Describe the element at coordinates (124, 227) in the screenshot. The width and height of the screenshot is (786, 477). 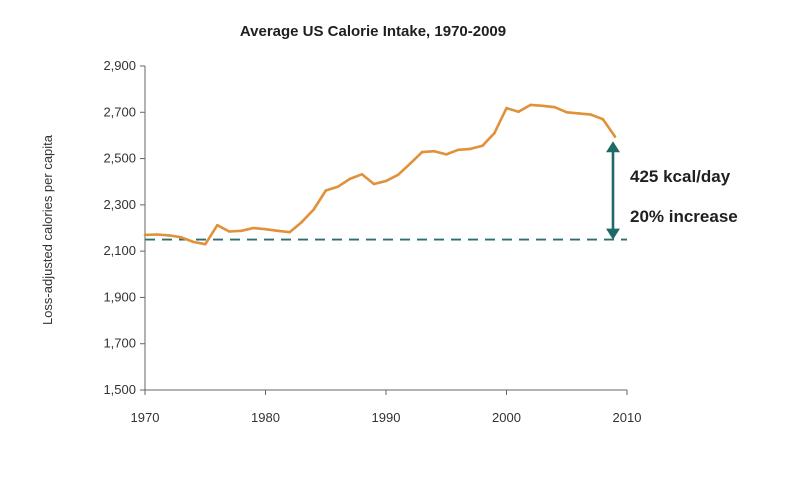
I see `y-tick-group: 1,500 1,700 1,900 2,100 2,300 2,500 2,700 2,900` at that location.